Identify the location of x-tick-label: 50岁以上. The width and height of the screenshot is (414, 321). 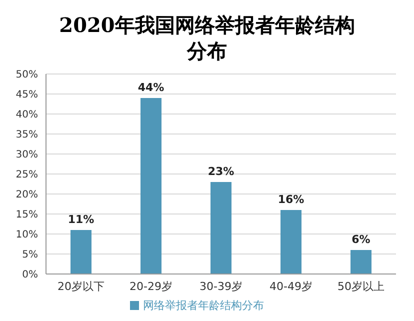
(361, 286).